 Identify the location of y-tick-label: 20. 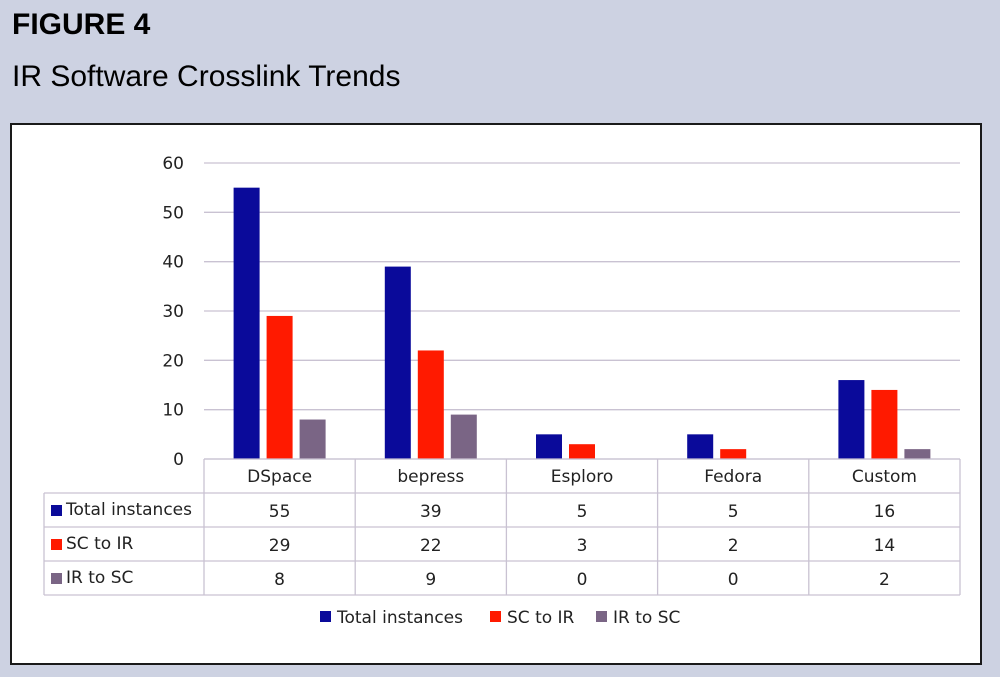
(173, 361).